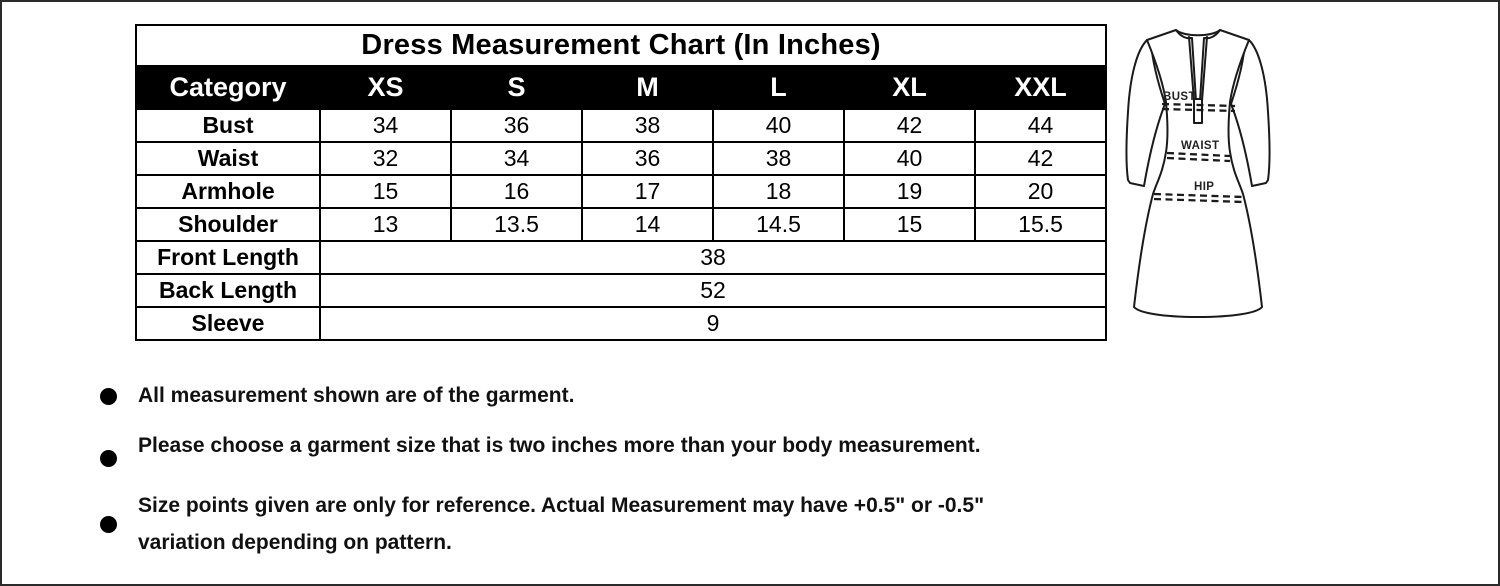 The width and height of the screenshot is (1500, 586). I want to click on dress-body-outline, so click(1198, 173).